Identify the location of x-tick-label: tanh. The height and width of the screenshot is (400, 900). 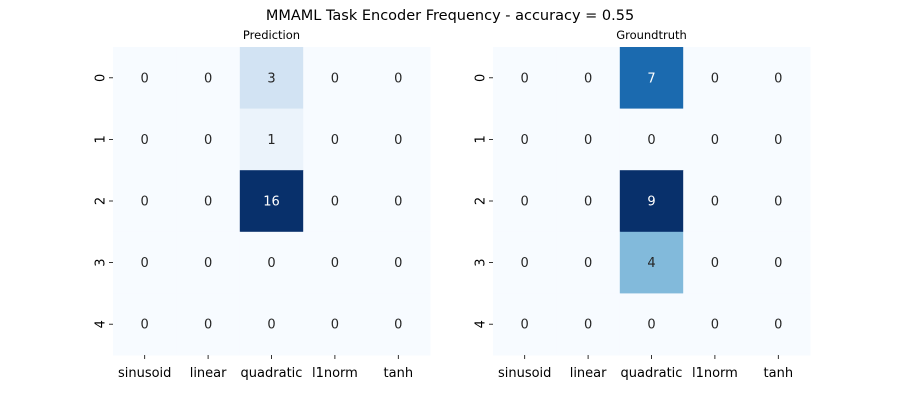
(779, 373).